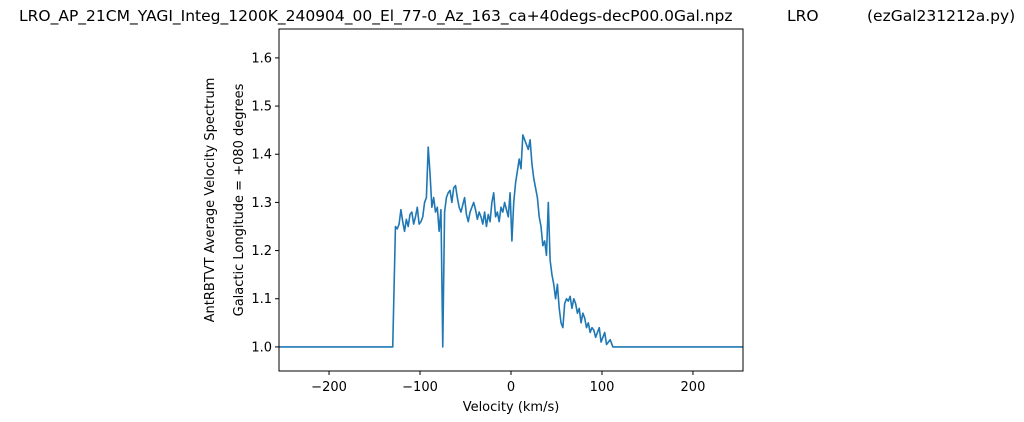 Image resolution: width=1024 pixels, height=422 pixels. I want to click on x-axis-ticks: −200 −100 0 100 200, so click(508, 383).